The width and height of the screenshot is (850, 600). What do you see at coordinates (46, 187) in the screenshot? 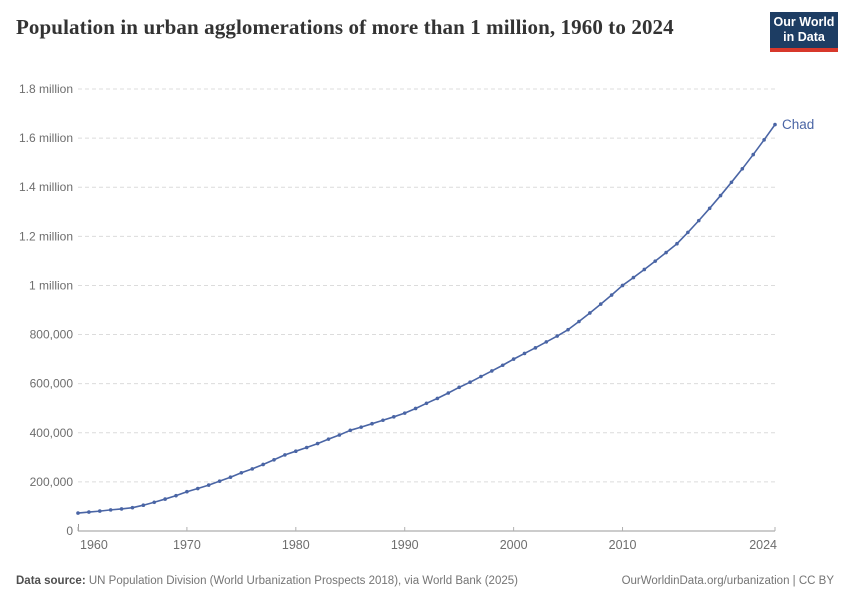
I see `y-tick-label: 1.4 million` at bounding box center [46, 187].